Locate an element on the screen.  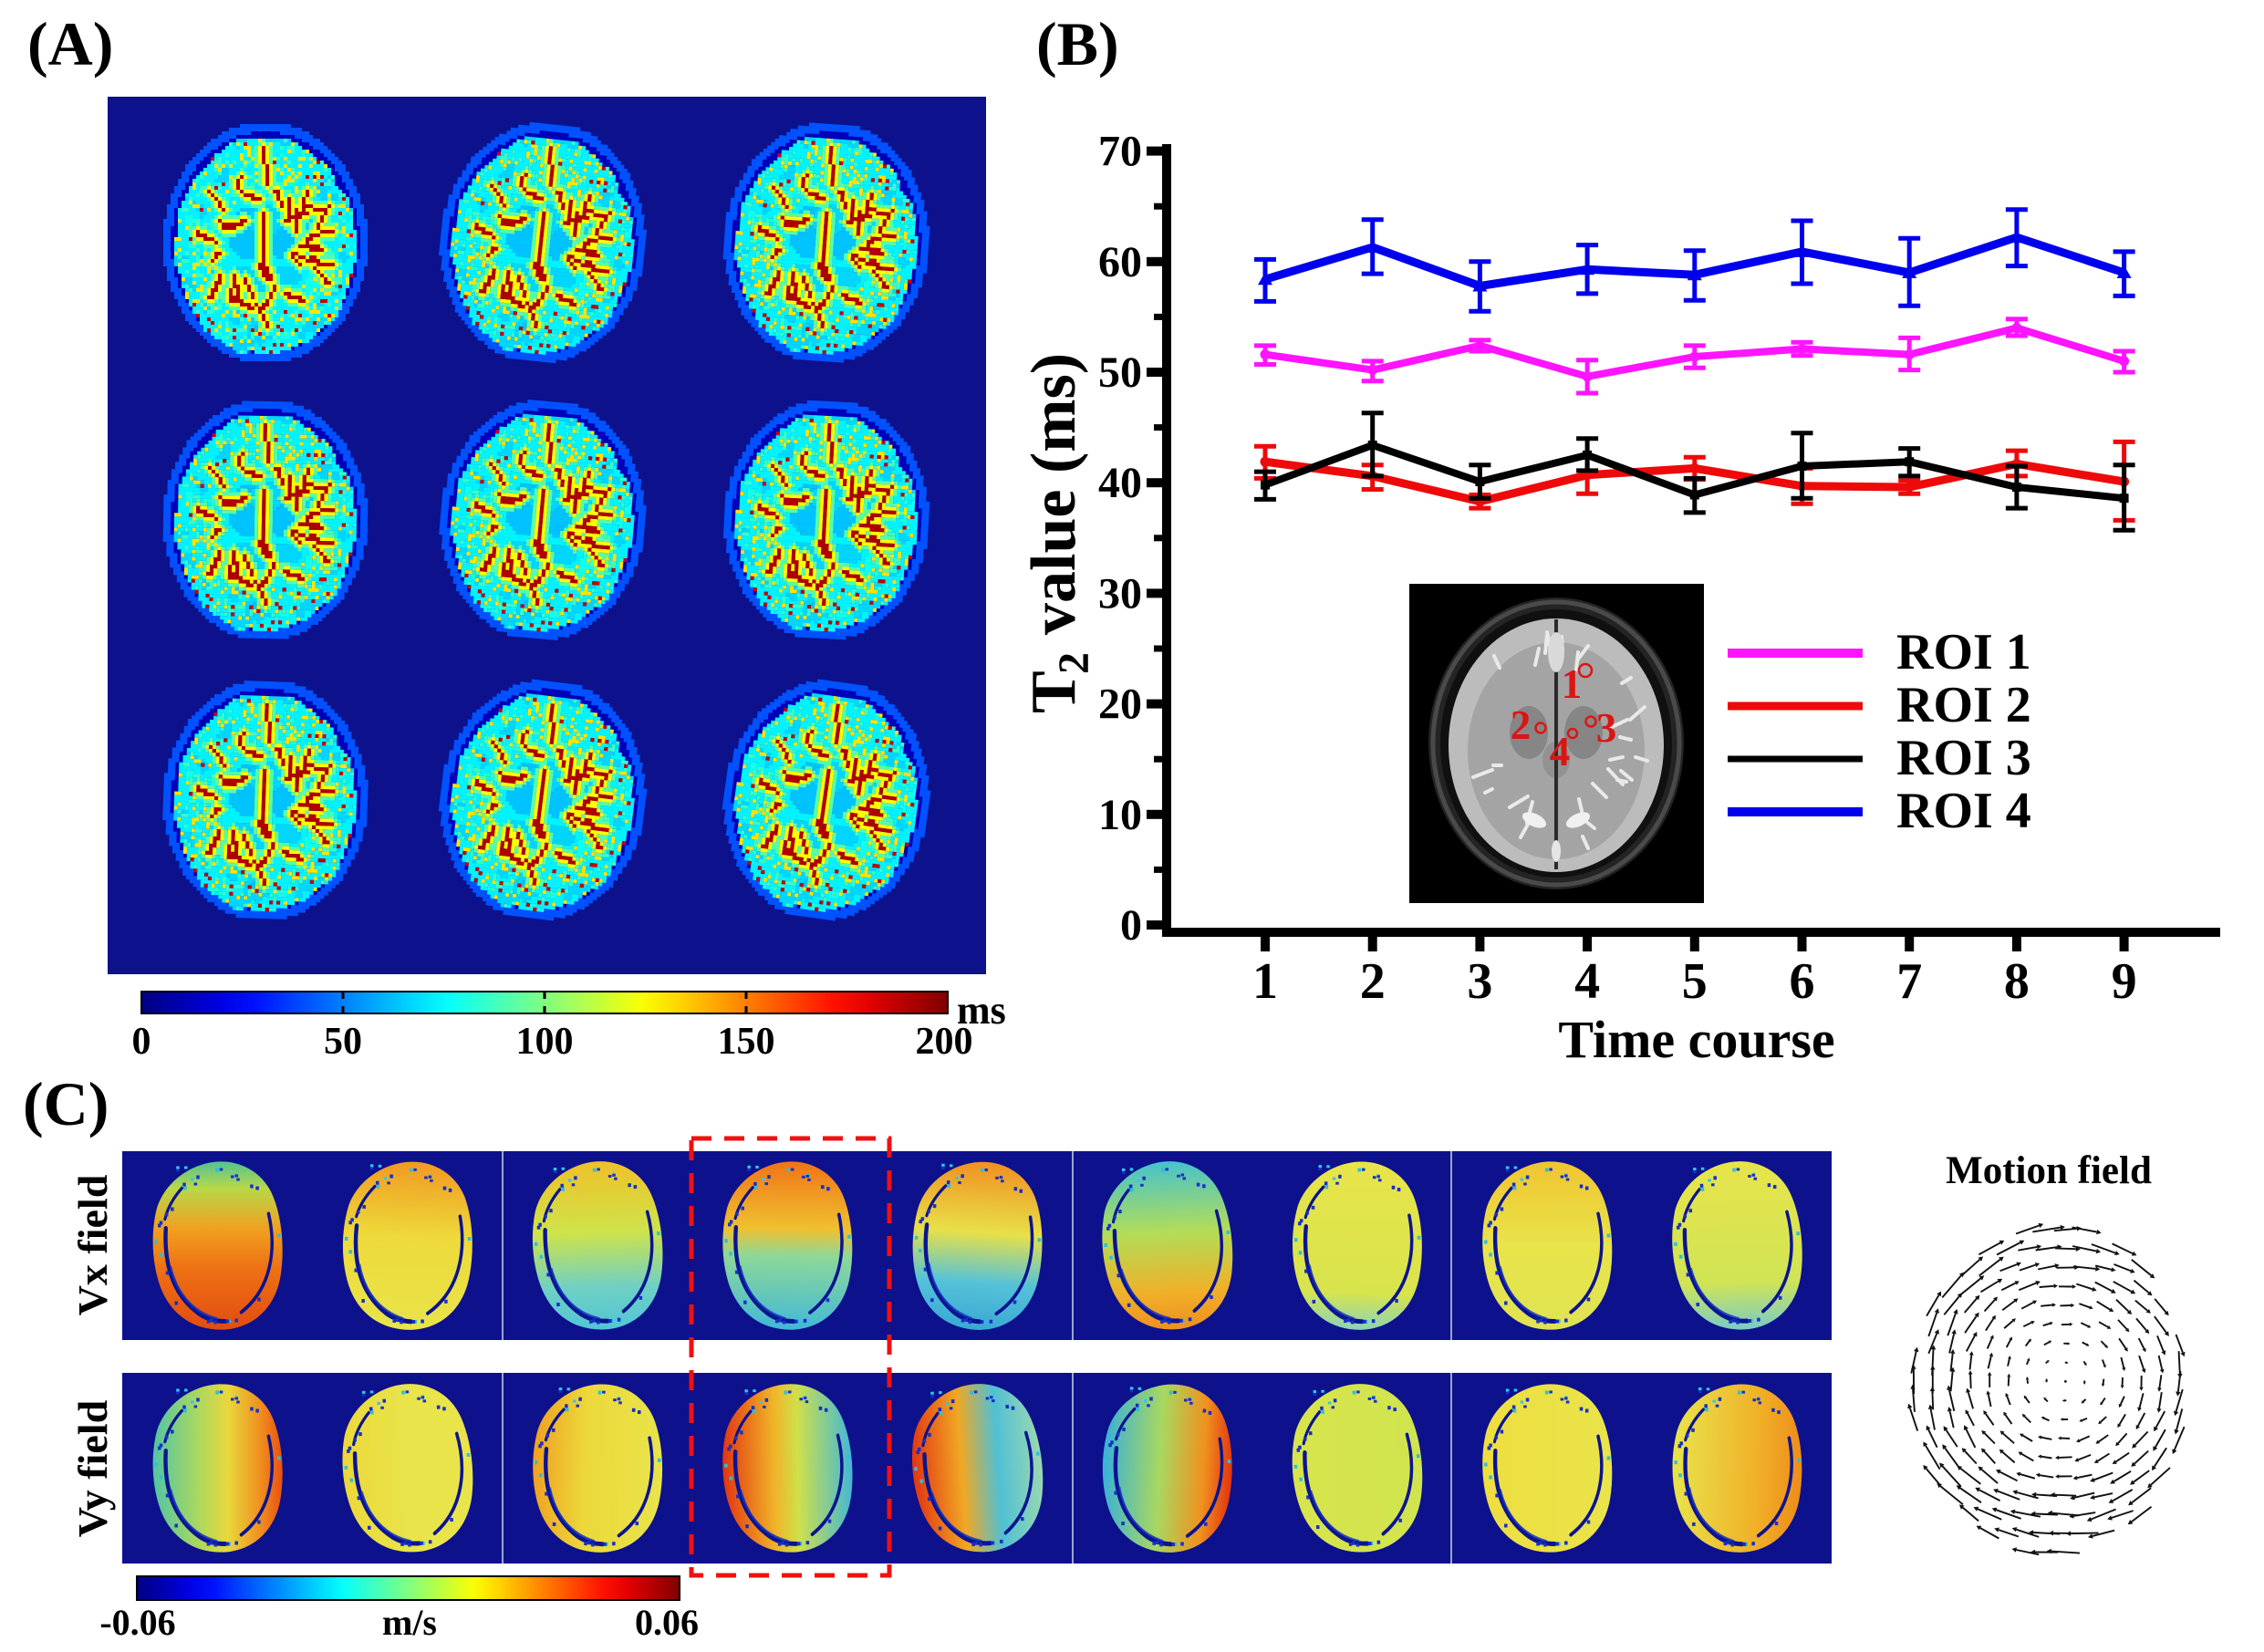
svg-text: 200 is located at coordinates (944, 1042).